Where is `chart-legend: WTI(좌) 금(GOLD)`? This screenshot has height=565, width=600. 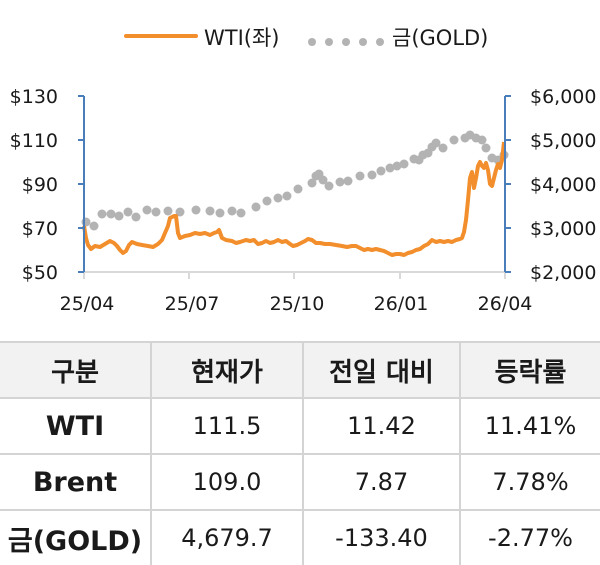 chart-legend: WTI(좌) 금(GOLD) is located at coordinates (300, 35).